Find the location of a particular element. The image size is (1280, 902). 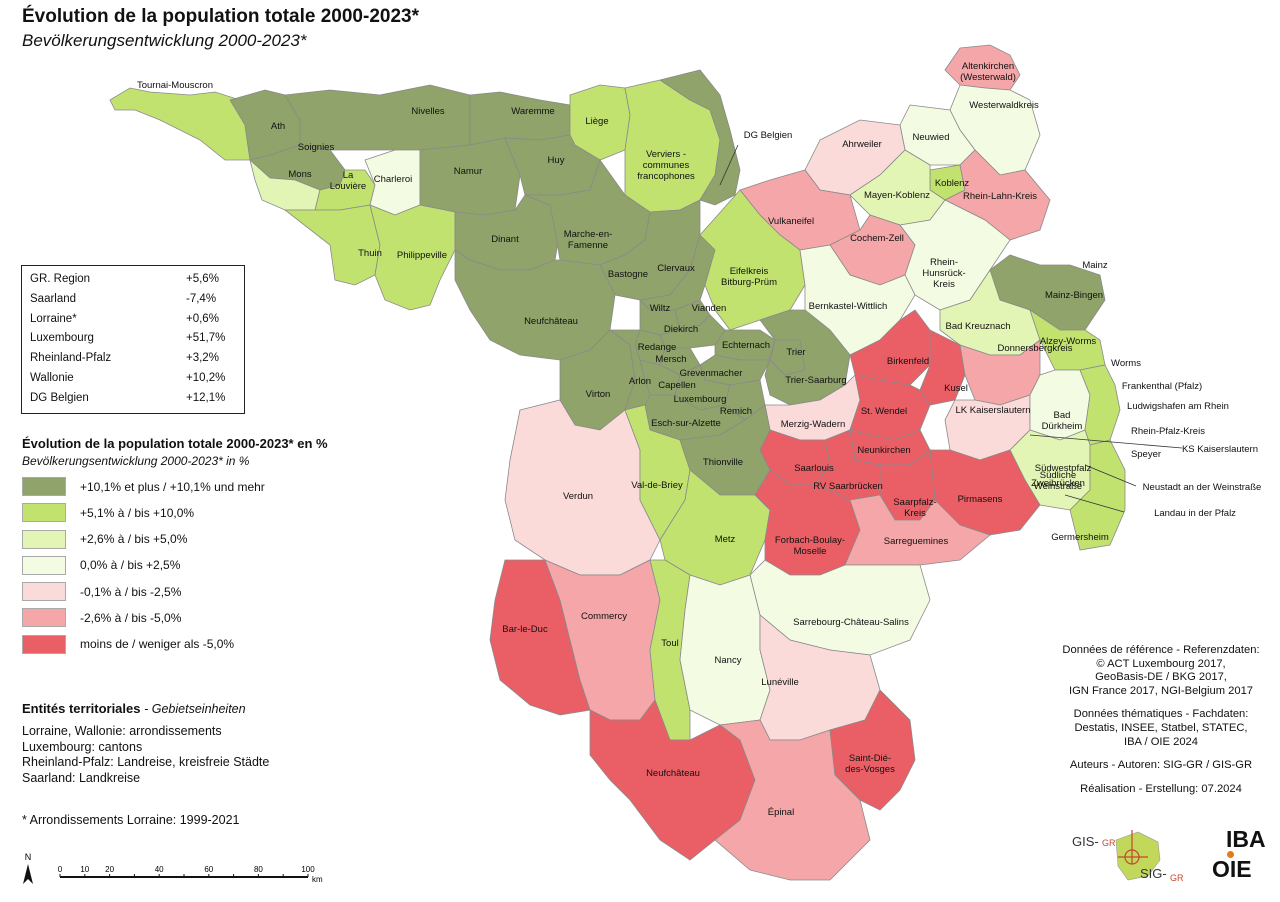

map-label: Pirmasens is located at coordinates (980, 499).